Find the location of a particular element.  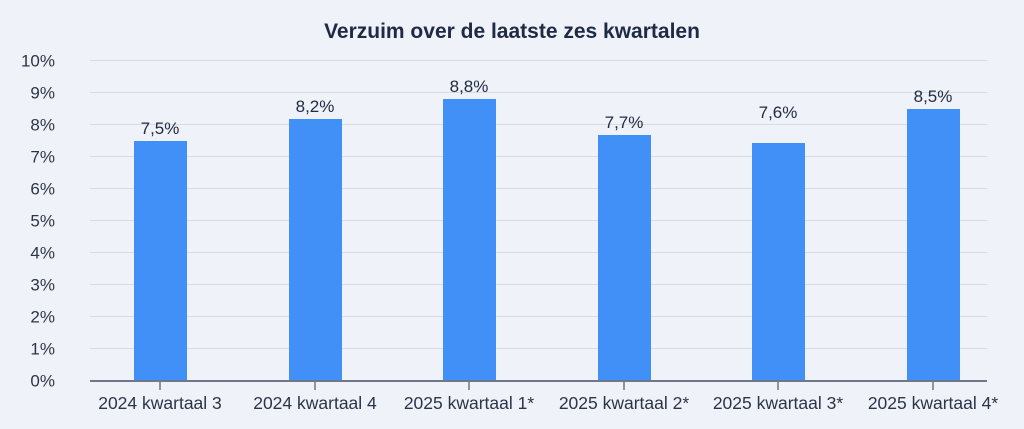

y-tick-label: 4% is located at coordinates (42, 253).